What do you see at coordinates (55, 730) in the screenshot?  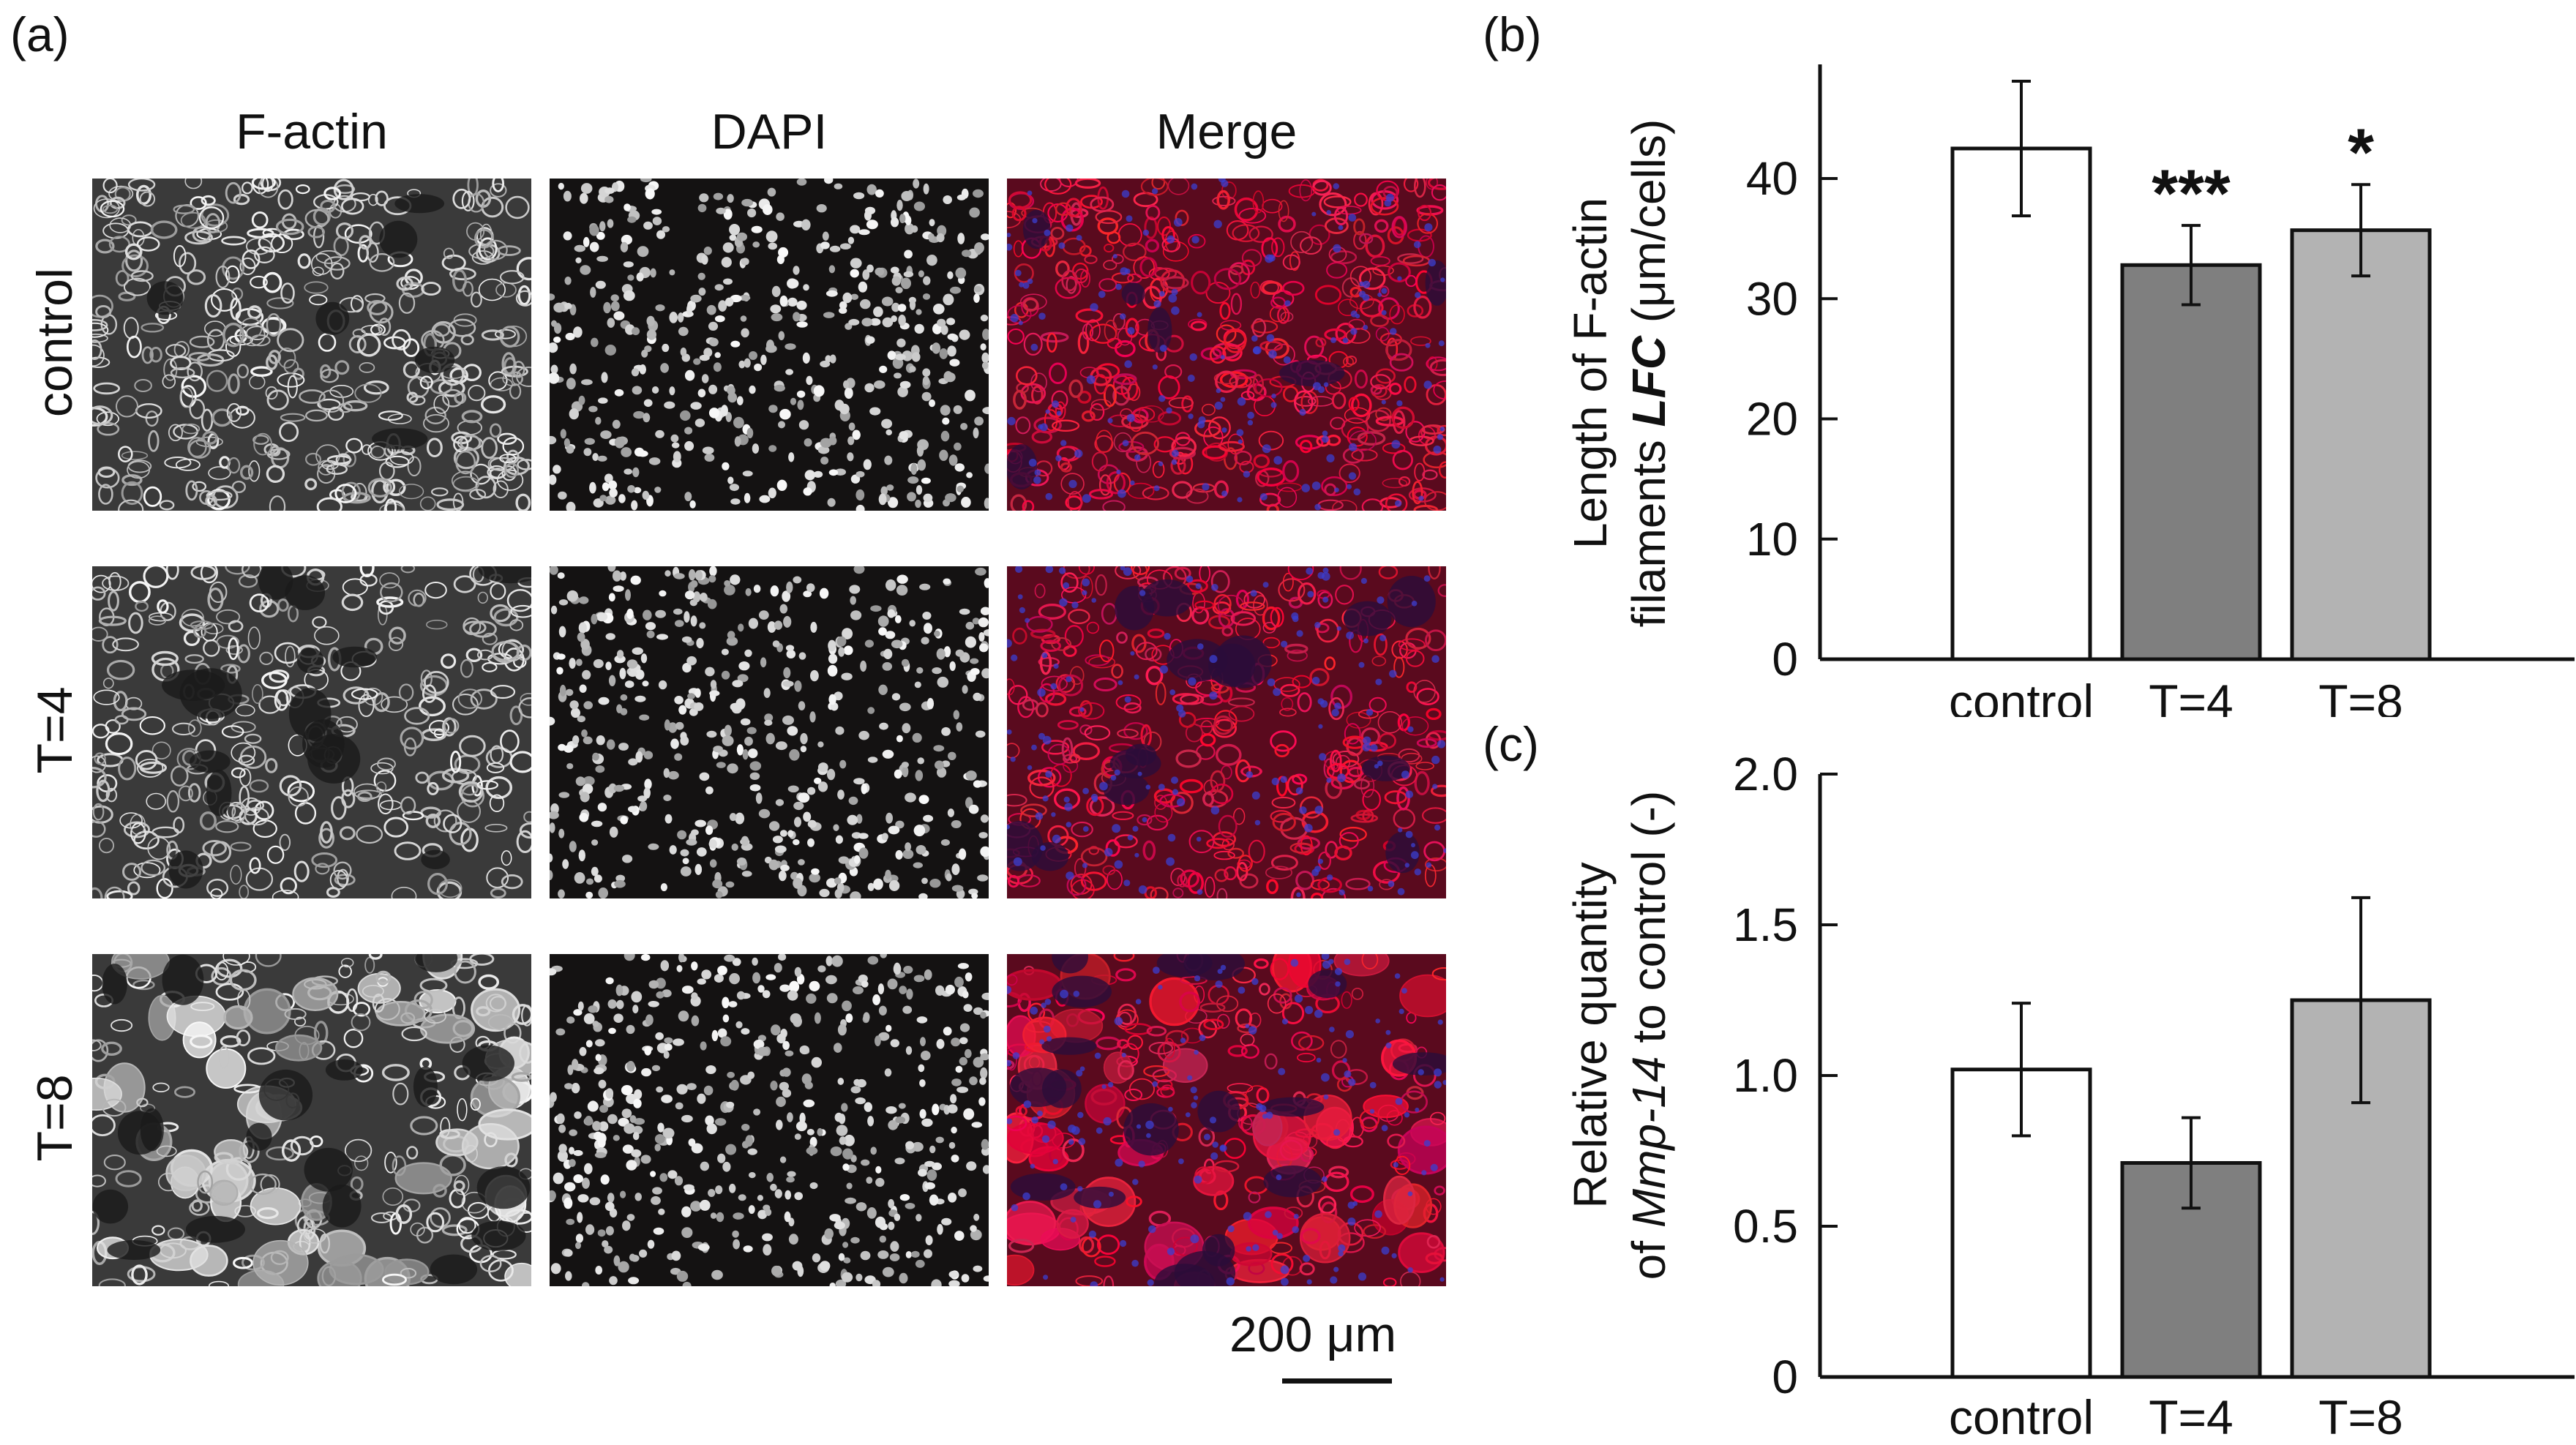 I see `row-label-t4: T=4` at bounding box center [55, 730].